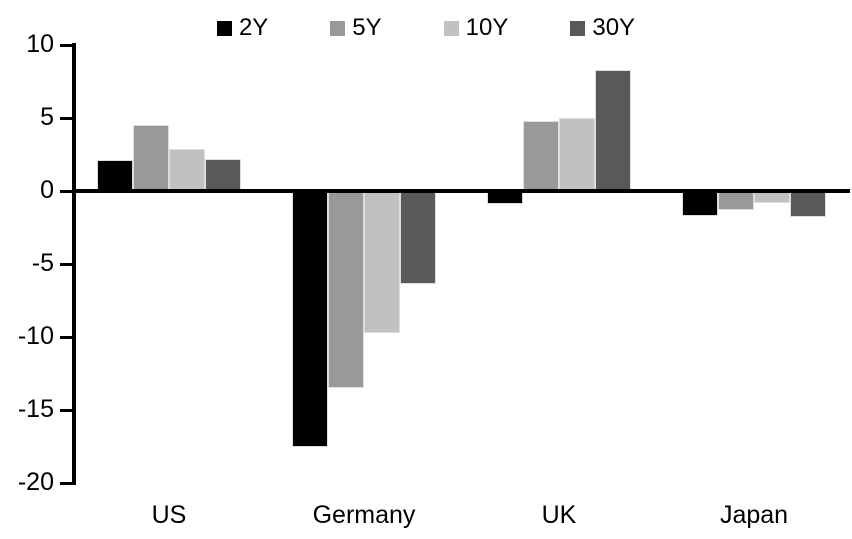 This screenshot has height=539, width=852. What do you see at coordinates (613, 130) in the screenshot?
I see `bar-uk-30y` at bounding box center [613, 130].